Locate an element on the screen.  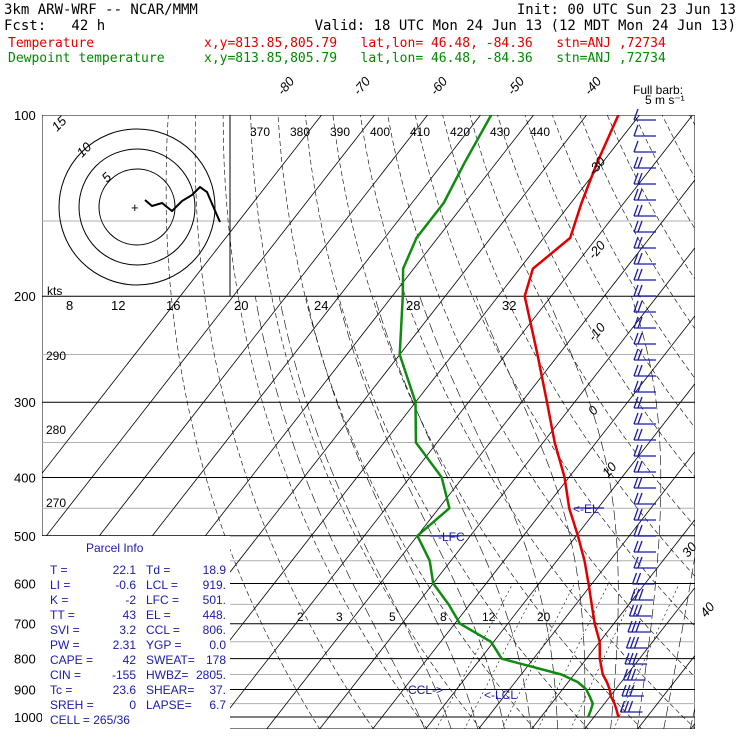
parcel-value: 18.9 is located at coordinates (215, 570).